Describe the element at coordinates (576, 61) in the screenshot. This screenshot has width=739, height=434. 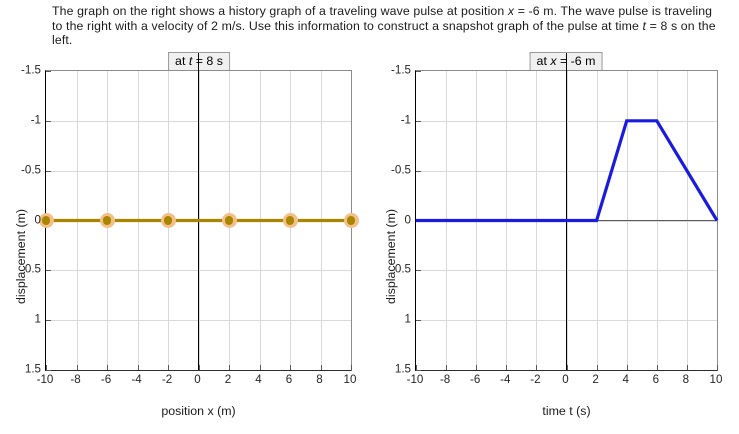
I see `callout-suffix: = -6 m` at that location.